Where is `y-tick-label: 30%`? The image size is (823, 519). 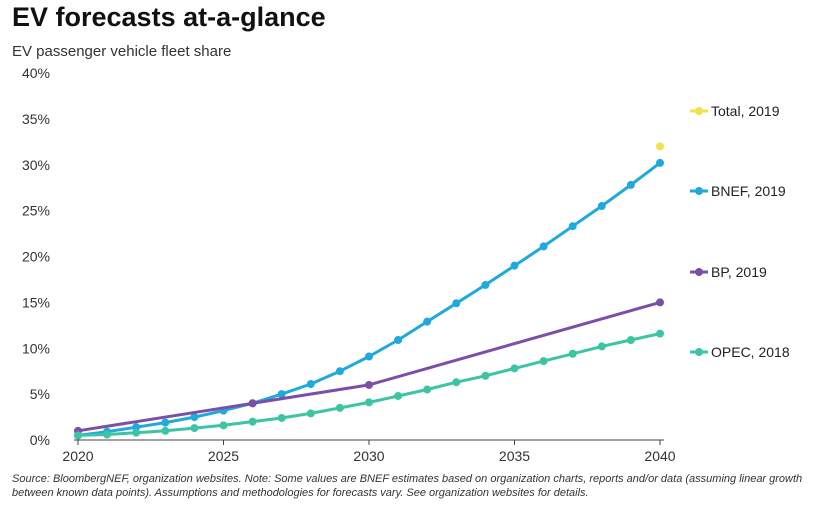 y-tick-label: 30% is located at coordinates (36, 165).